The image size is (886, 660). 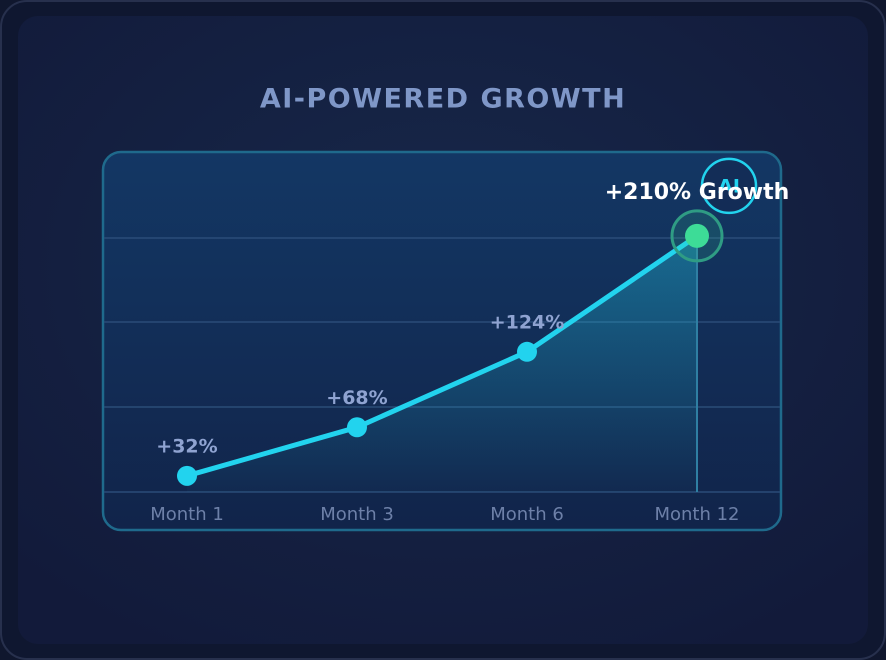 I want to click on value-label: +68%, so click(x=356, y=398).